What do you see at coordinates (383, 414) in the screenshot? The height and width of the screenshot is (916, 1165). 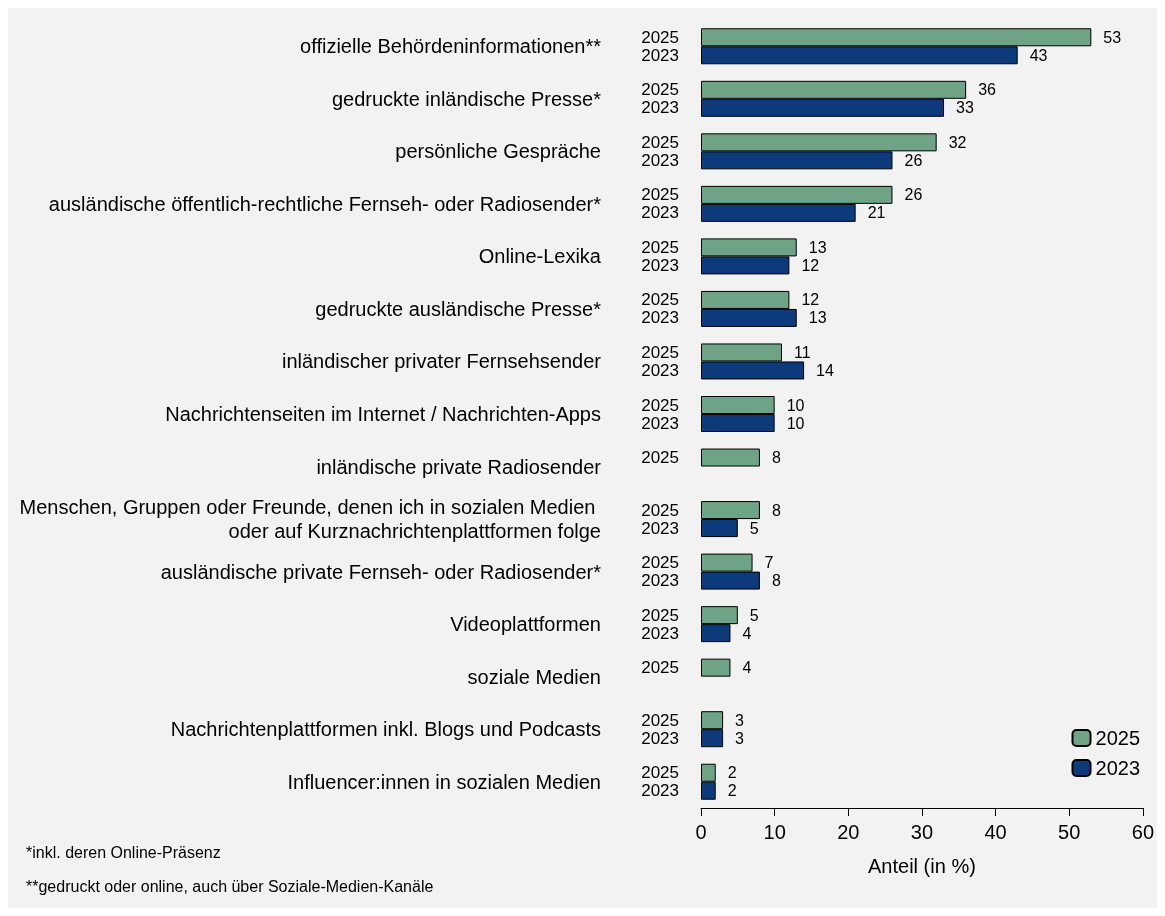 I see `y-tick-label: Nachrichtenseiten im Internet / Nachrichten-Apps` at bounding box center [383, 414].